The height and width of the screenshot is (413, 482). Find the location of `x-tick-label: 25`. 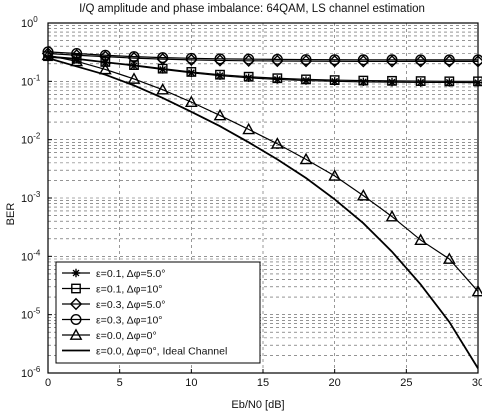

x-tick-label: 25 is located at coordinates (406, 383).